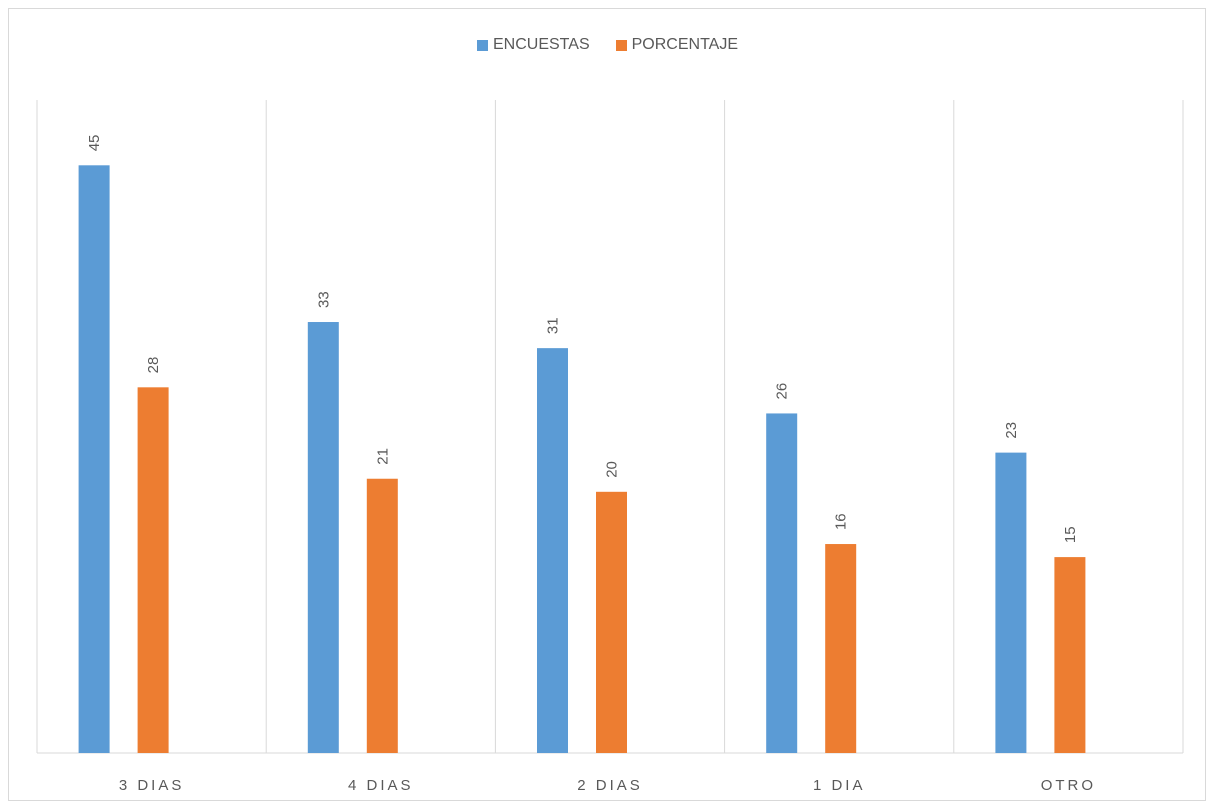 The width and height of the screenshot is (1215, 805). Describe the element at coordinates (152, 785) in the screenshot. I see `x-tick-label-0: 3 DIAS` at that location.